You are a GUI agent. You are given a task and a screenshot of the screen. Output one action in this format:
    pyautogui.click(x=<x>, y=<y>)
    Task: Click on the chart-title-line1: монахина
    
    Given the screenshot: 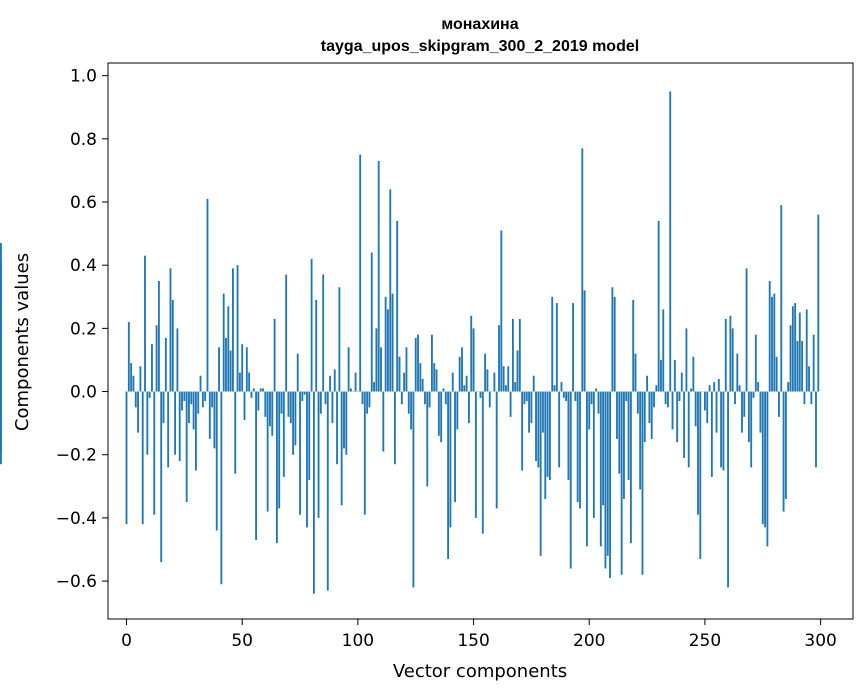 What is the action you would take?
    pyautogui.click(x=479, y=24)
    